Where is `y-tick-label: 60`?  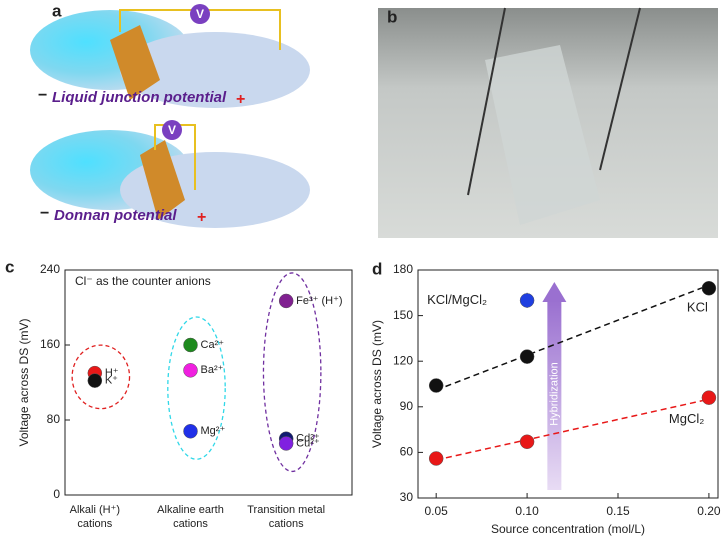 y-tick-label: 60 is located at coordinates (407, 452).